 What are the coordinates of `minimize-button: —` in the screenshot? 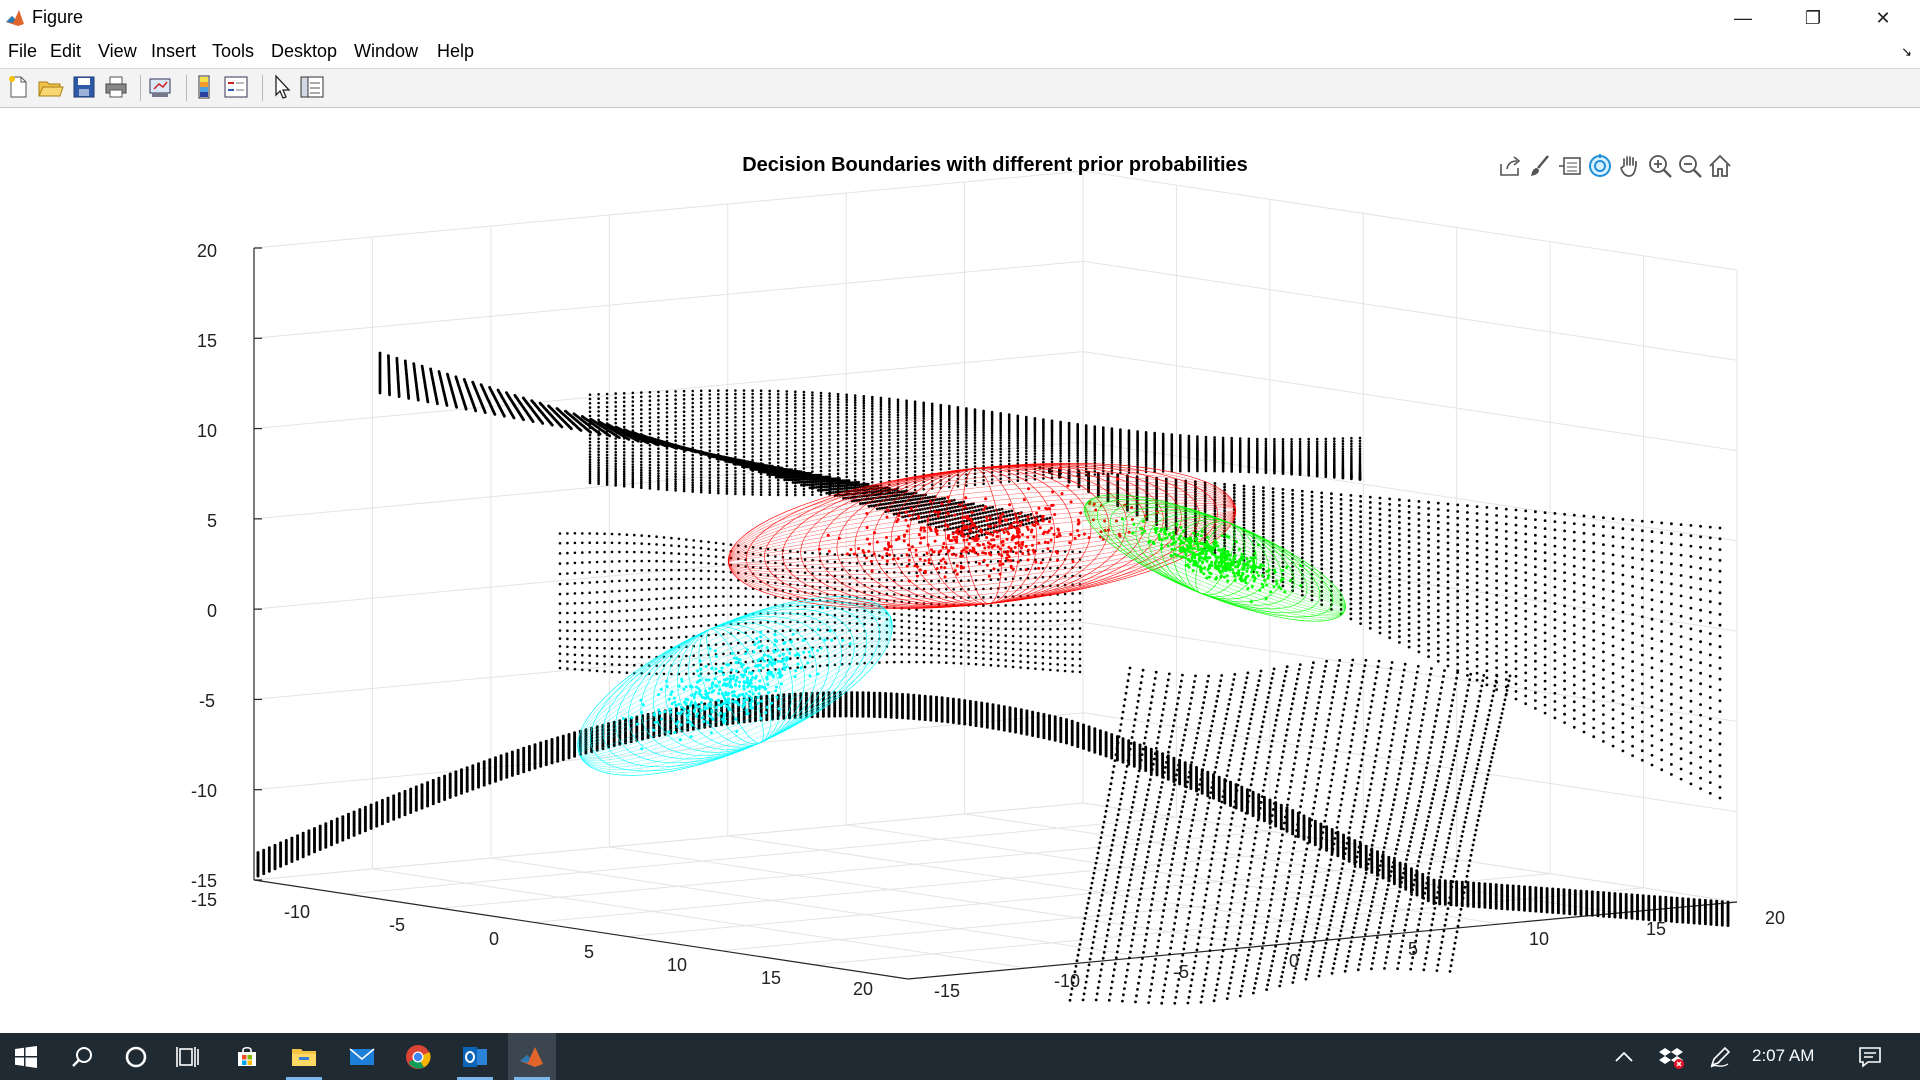 It's located at (1743, 18).